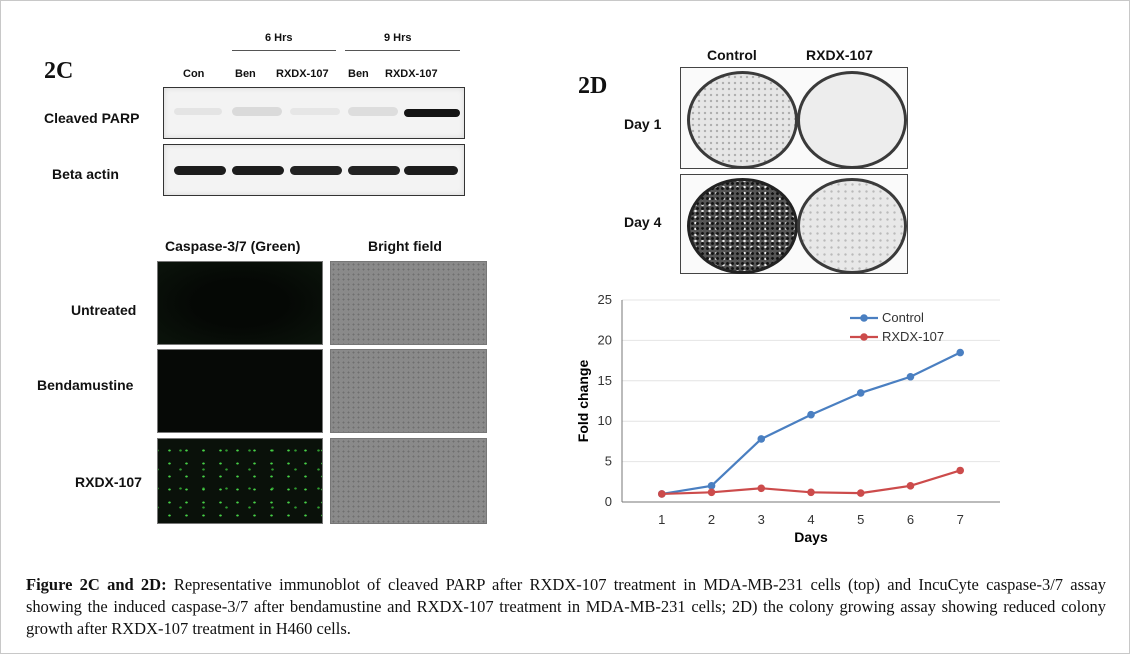 This screenshot has width=1130, height=654. Describe the element at coordinates (398, 38) in the screenshot. I see `time-group-9h: 9 Hrs` at that location.